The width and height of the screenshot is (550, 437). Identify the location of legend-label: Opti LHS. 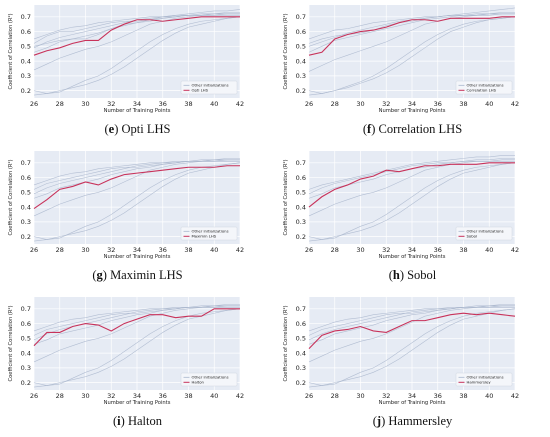
(200, 90).